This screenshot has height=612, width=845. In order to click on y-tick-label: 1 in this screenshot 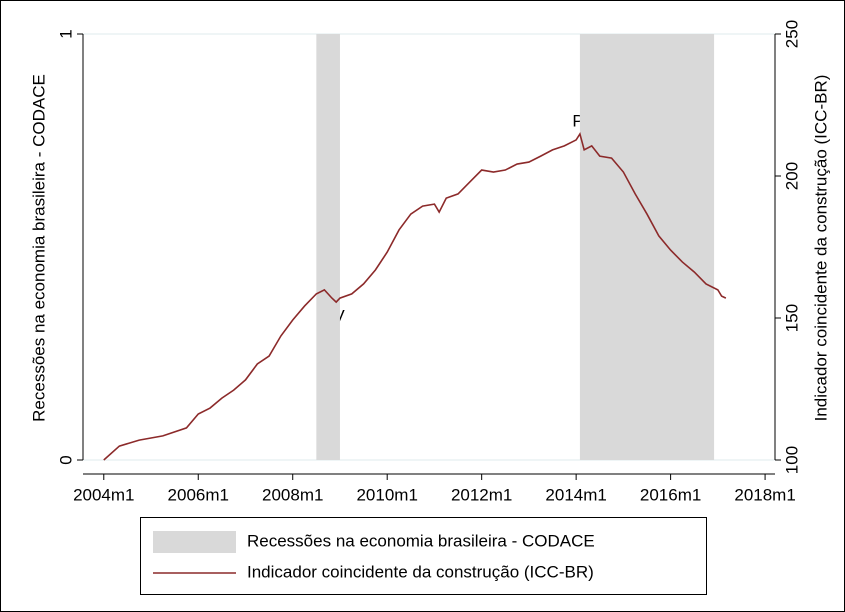, I will do `click(65, 33)`.